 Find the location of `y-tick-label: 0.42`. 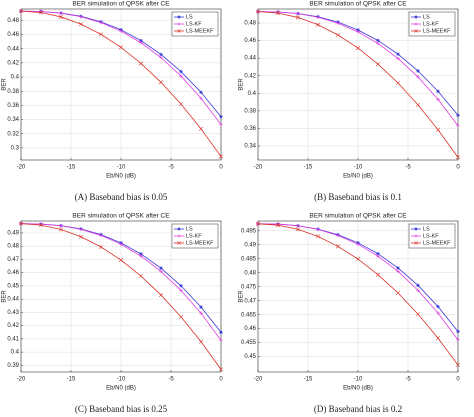

y-tick-label: 0.42 is located at coordinates (13, 63).